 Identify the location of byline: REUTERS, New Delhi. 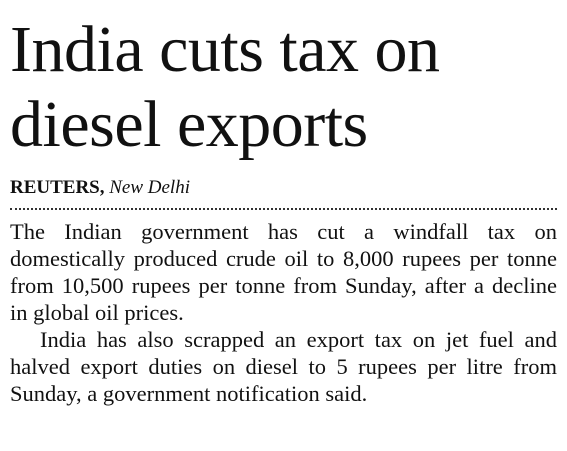
(283, 193).